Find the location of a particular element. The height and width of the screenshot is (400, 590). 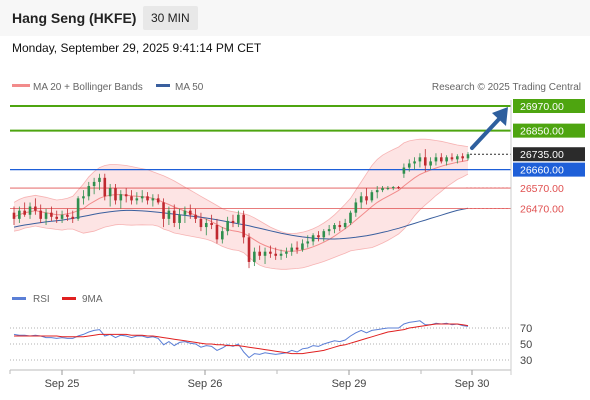

time-tick-label: Sep 25 is located at coordinates (62, 384).